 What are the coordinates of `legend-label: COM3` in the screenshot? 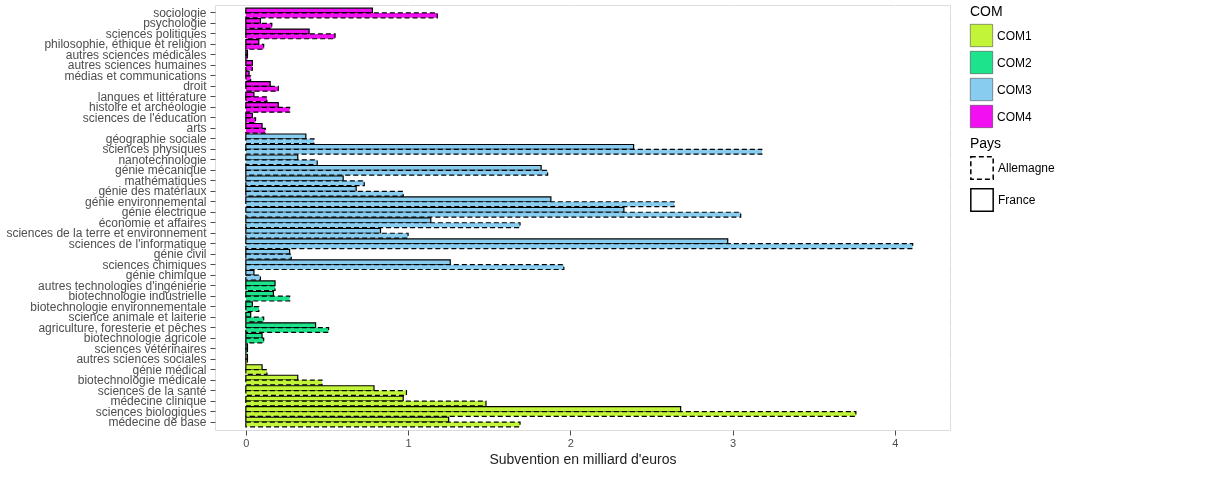 It's located at (1014, 89).